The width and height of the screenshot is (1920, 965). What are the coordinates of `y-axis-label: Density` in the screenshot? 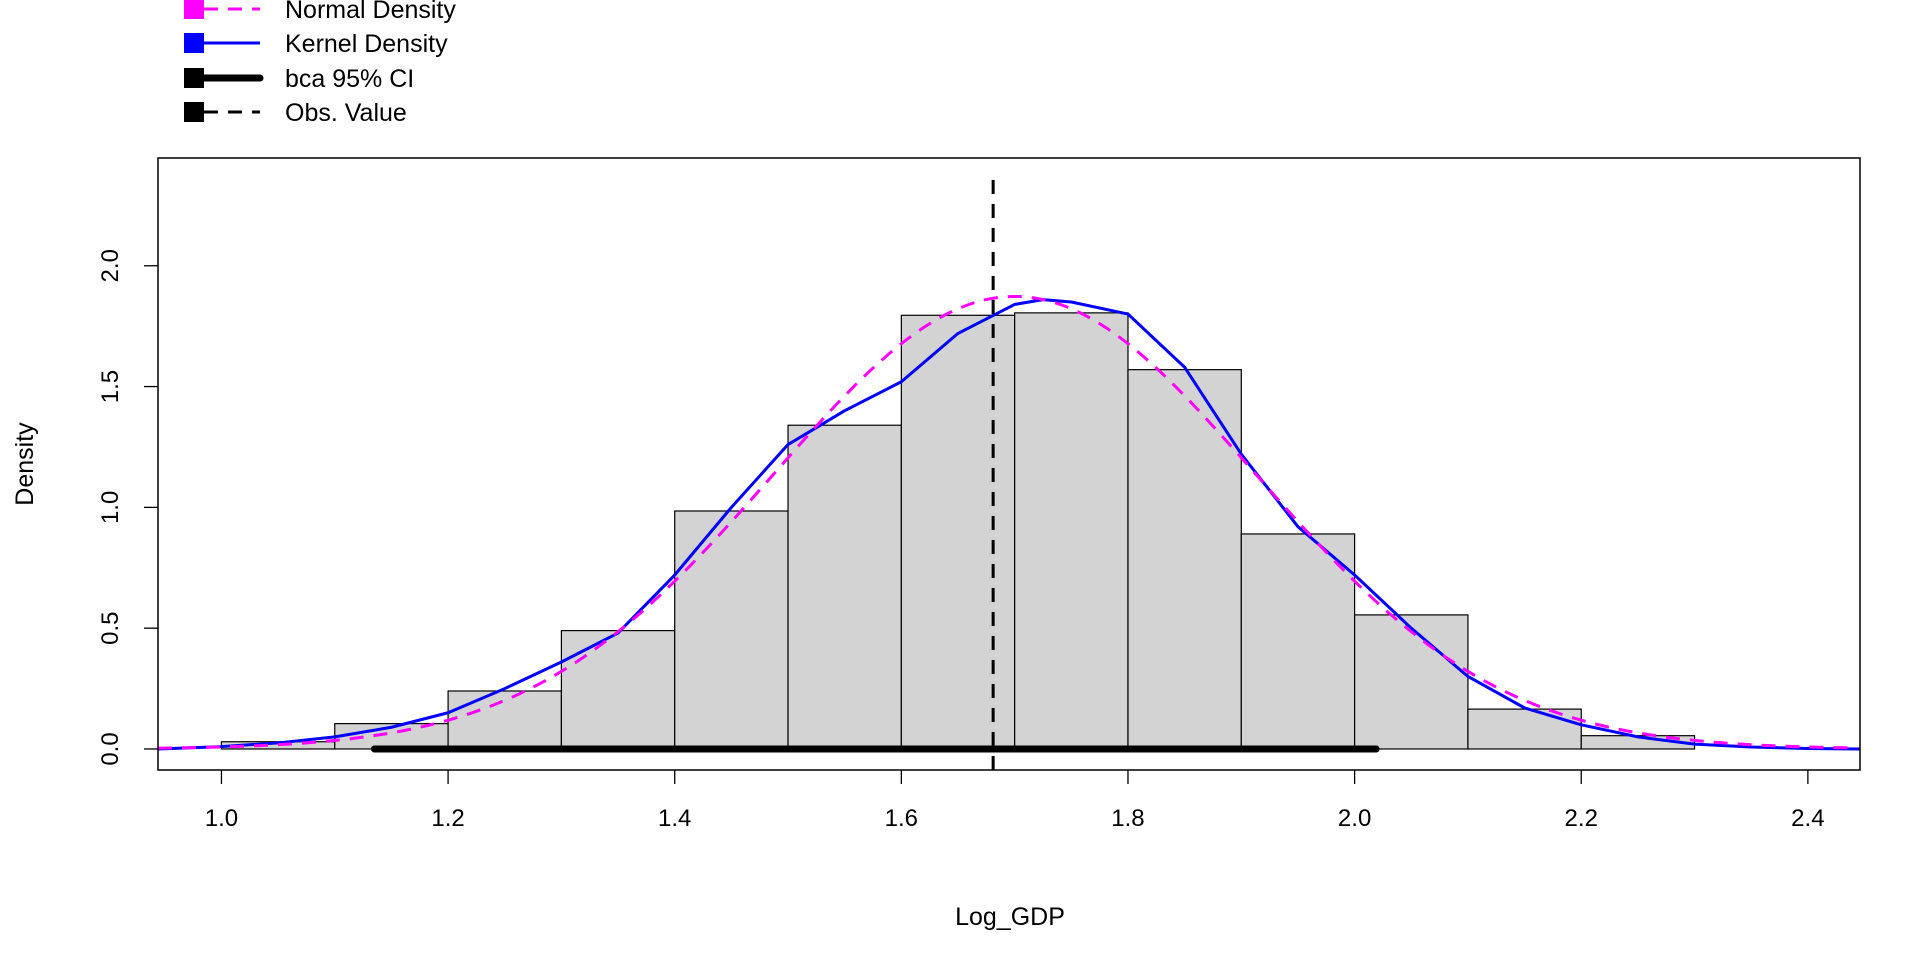 It's located at (25, 464).